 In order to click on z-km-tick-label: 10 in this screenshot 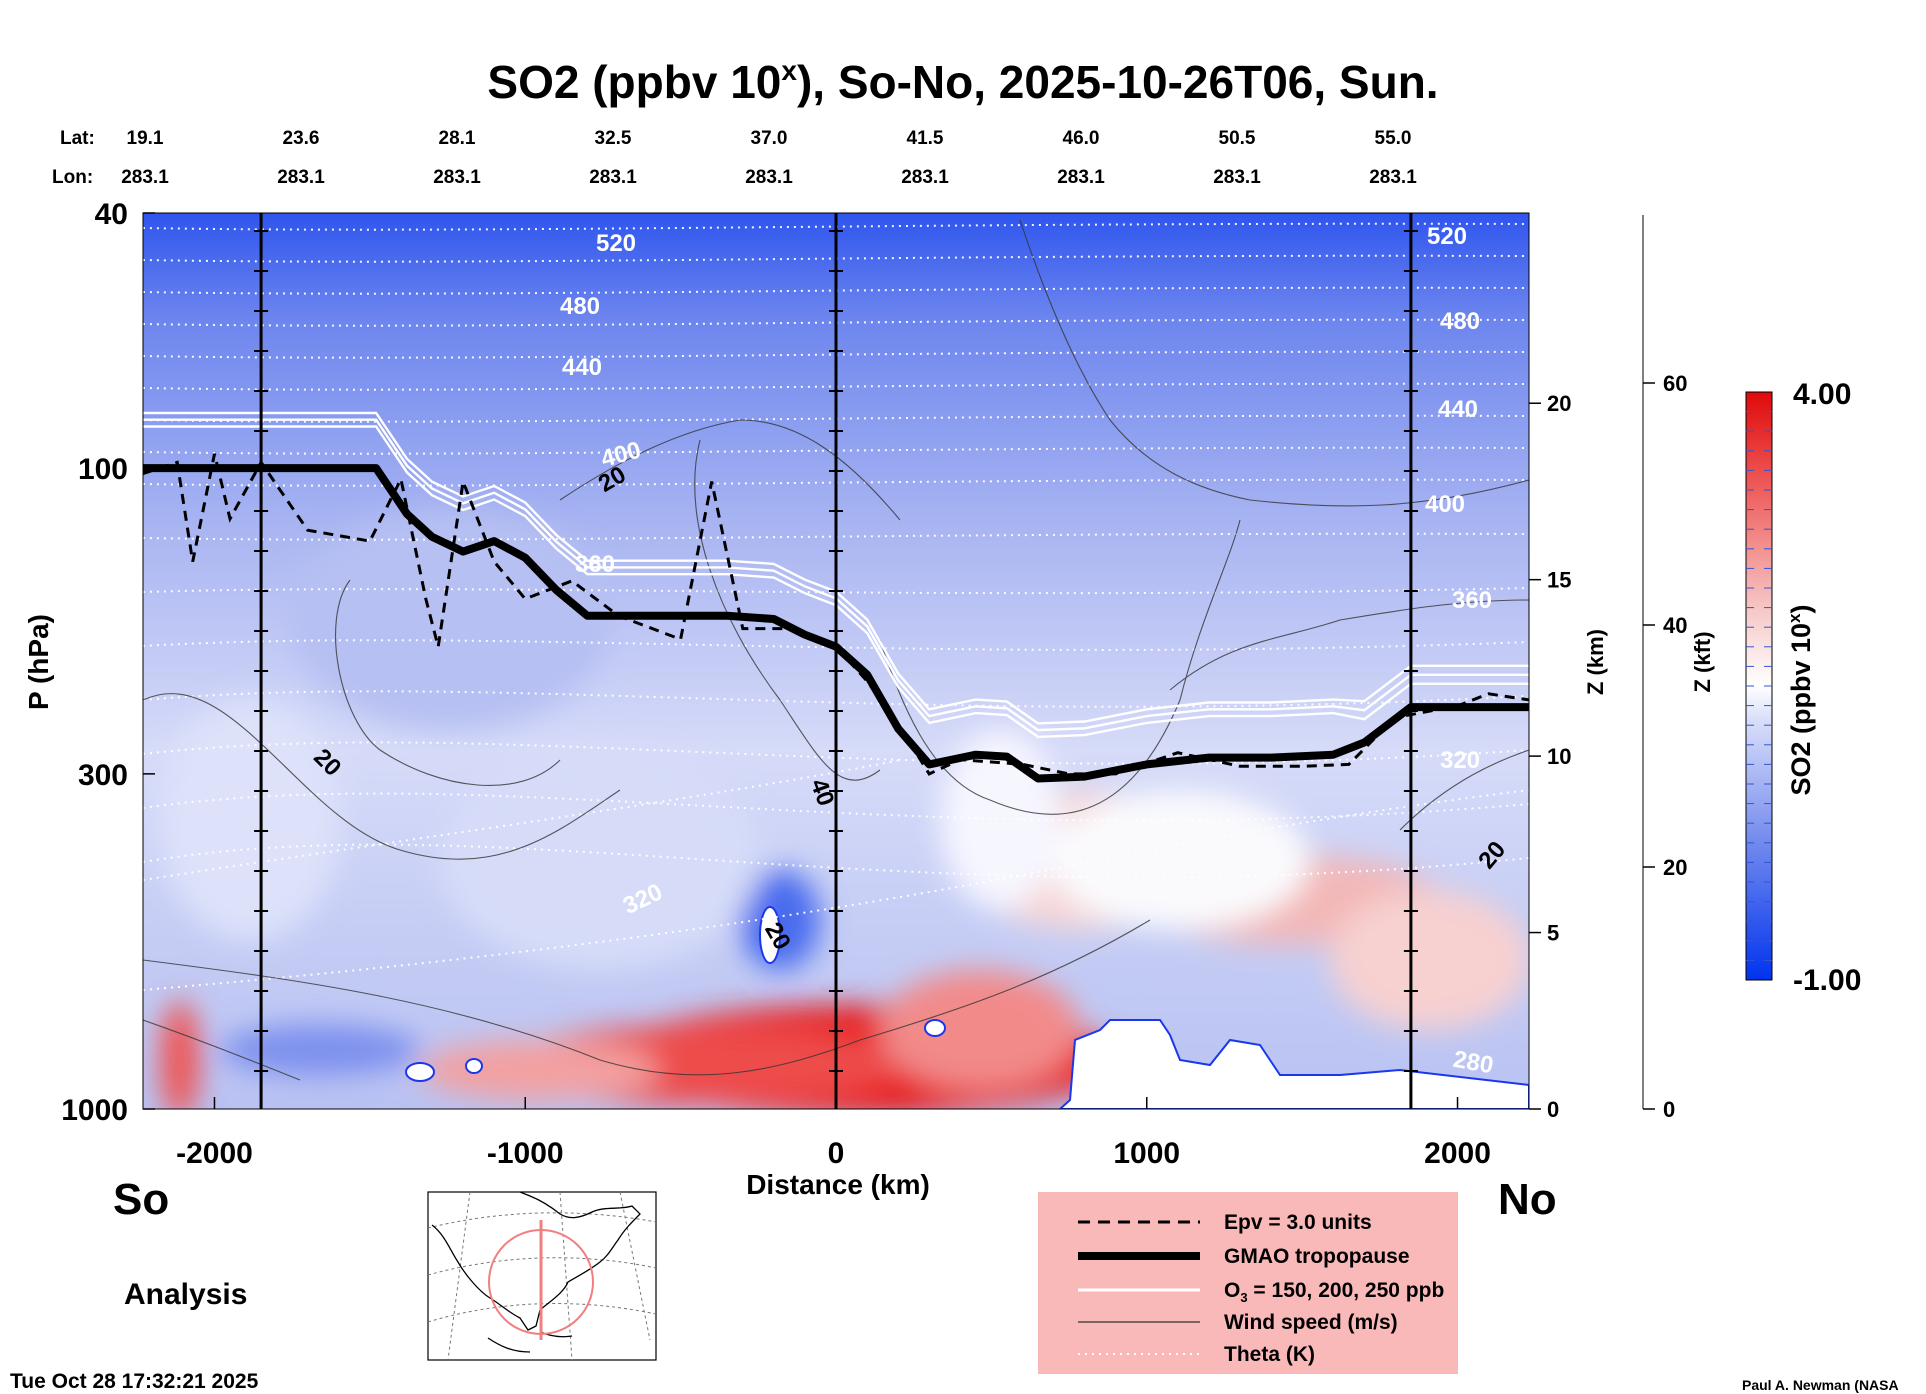, I will do `click(1559, 756)`.